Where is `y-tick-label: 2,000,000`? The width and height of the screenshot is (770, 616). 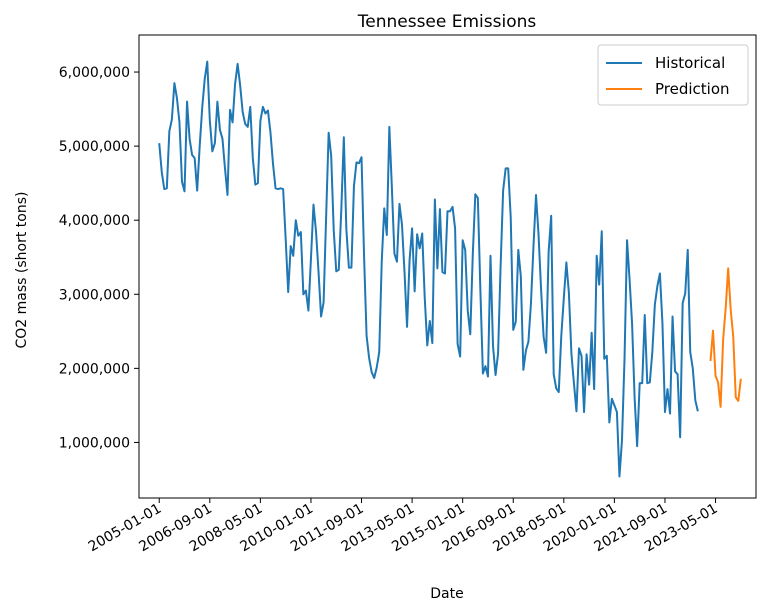
y-tick-label: 2,000,000 is located at coordinates (94, 369).